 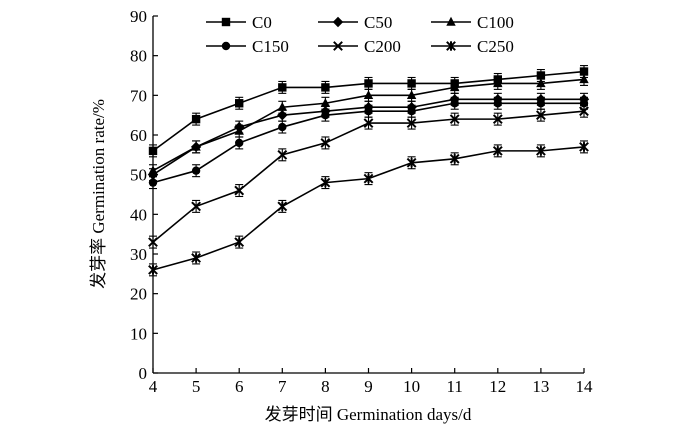 I want to click on legend-item-C100: C100, so click(x=472, y=22).